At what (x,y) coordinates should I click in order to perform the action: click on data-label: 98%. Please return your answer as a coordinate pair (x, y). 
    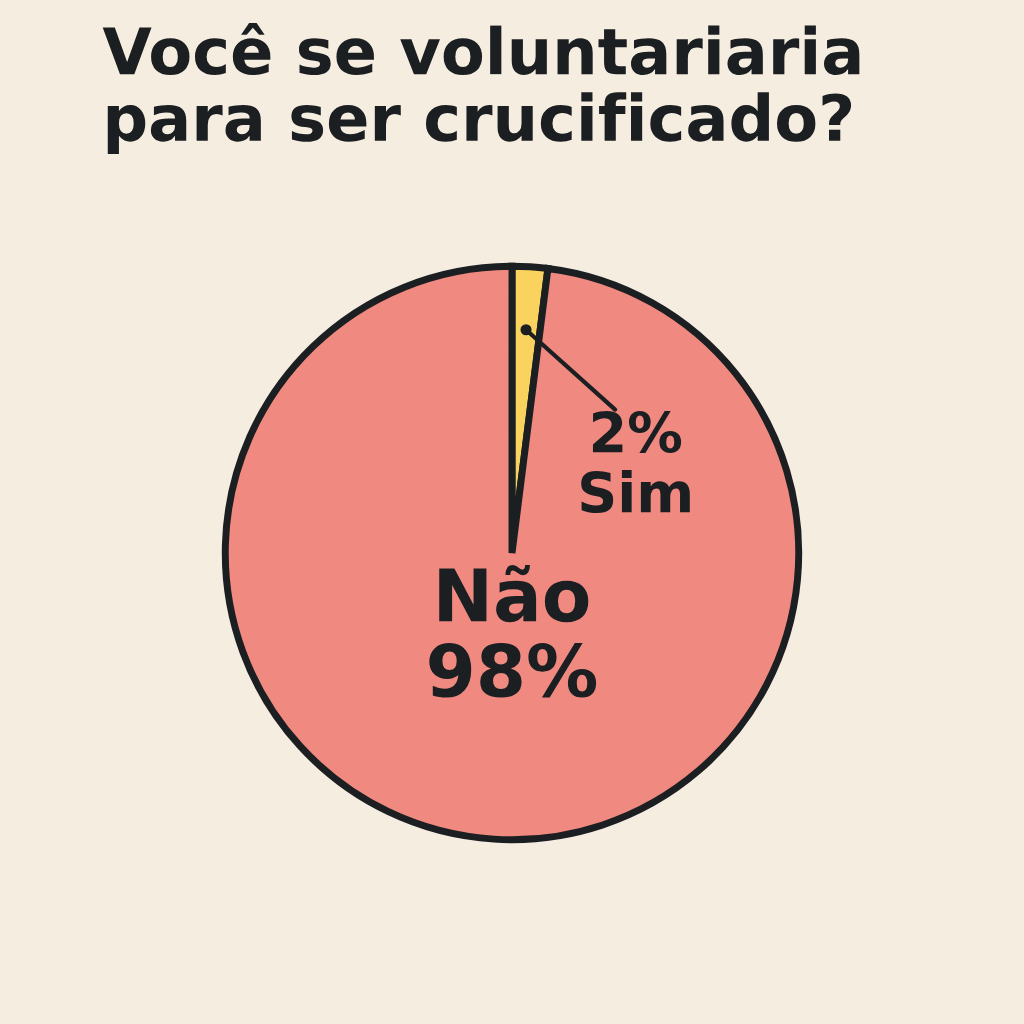
    Looking at the image, I should click on (513, 670).